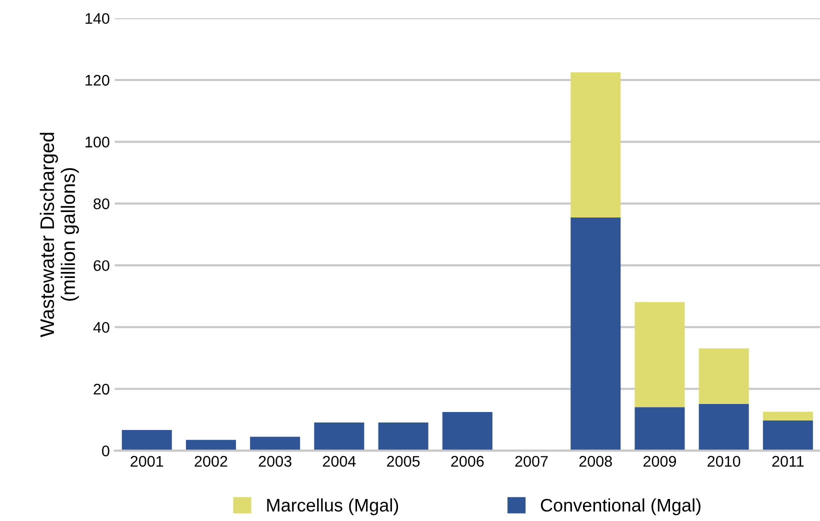 This screenshot has height=521, width=820. What do you see at coordinates (724, 461) in the screenshot?
I see `x-tick-label: 2010` at bounding box center [724, 461].